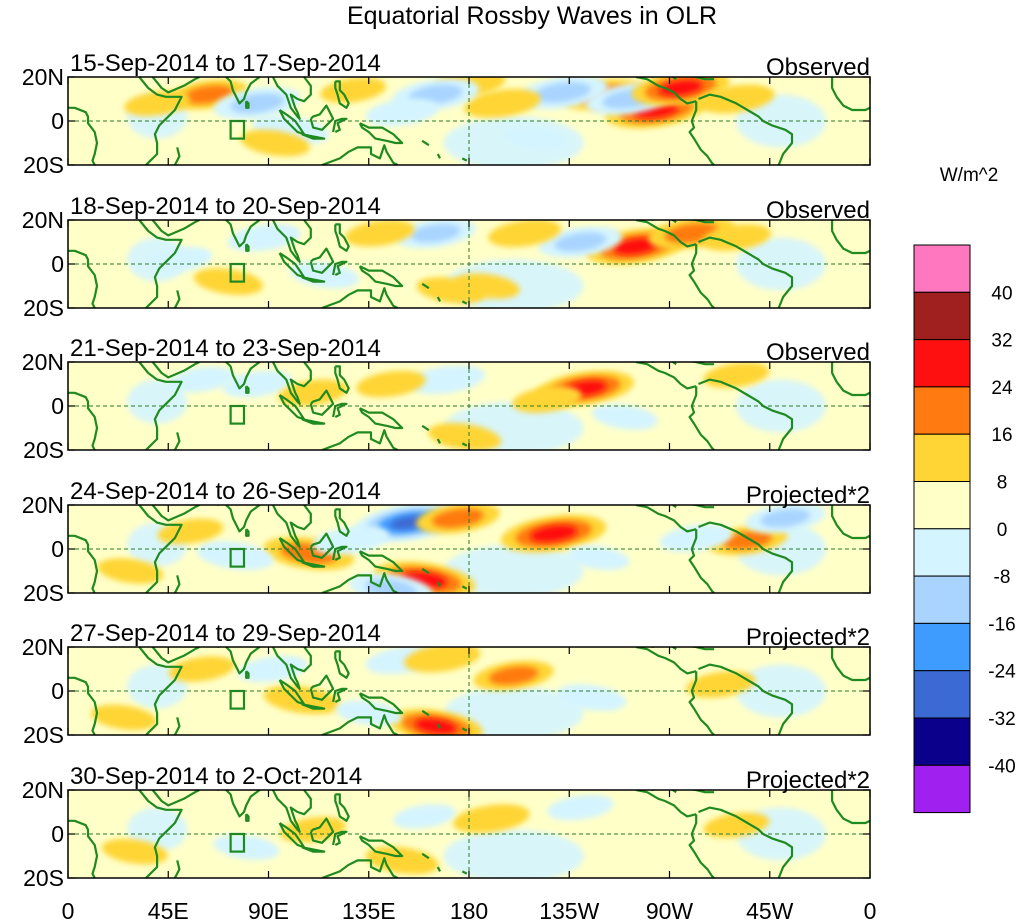 The height and width of the screenshot is (924, 1021). Describe the element at coordinates (770, 911) in the screenshot. I see `x-tick-label: 45W` at that location.